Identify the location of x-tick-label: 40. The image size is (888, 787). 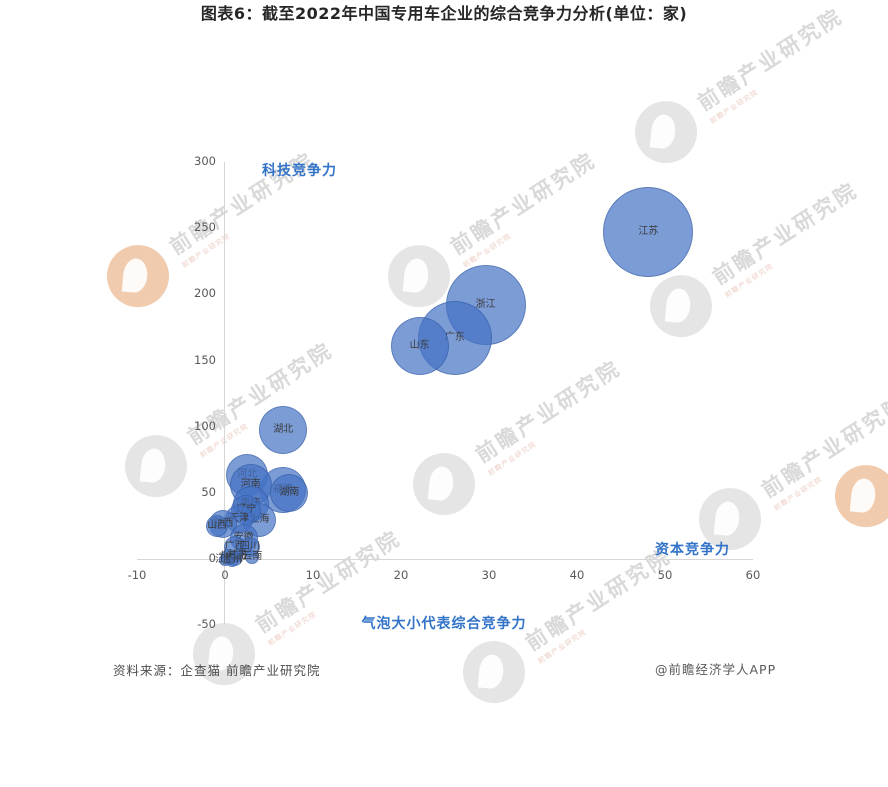
(577, 575).